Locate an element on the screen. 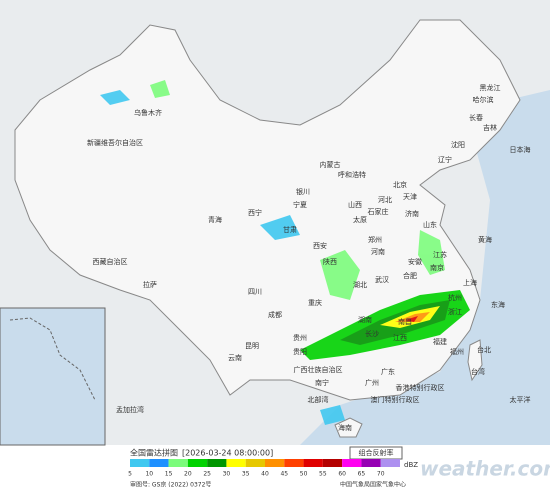 The image size is (550, 496). place-label: 黑龙江 is located at coordinates (490, 87).